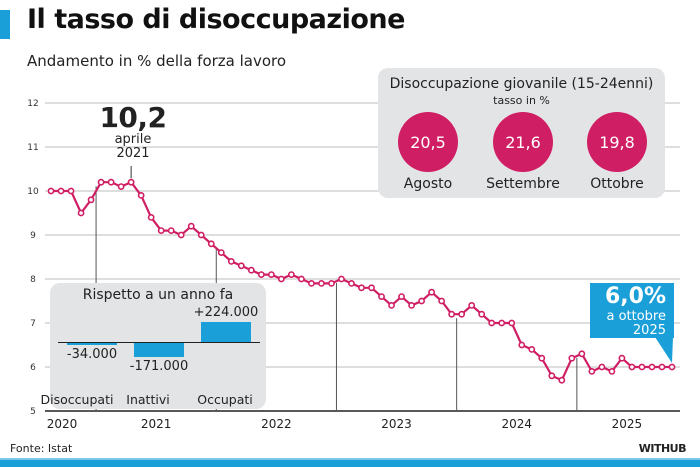 This screenshot has width=700, height=467. Describe the element at coordinates (33, 280) in the screenshot. I see `y-tick-label: 8` at that location.